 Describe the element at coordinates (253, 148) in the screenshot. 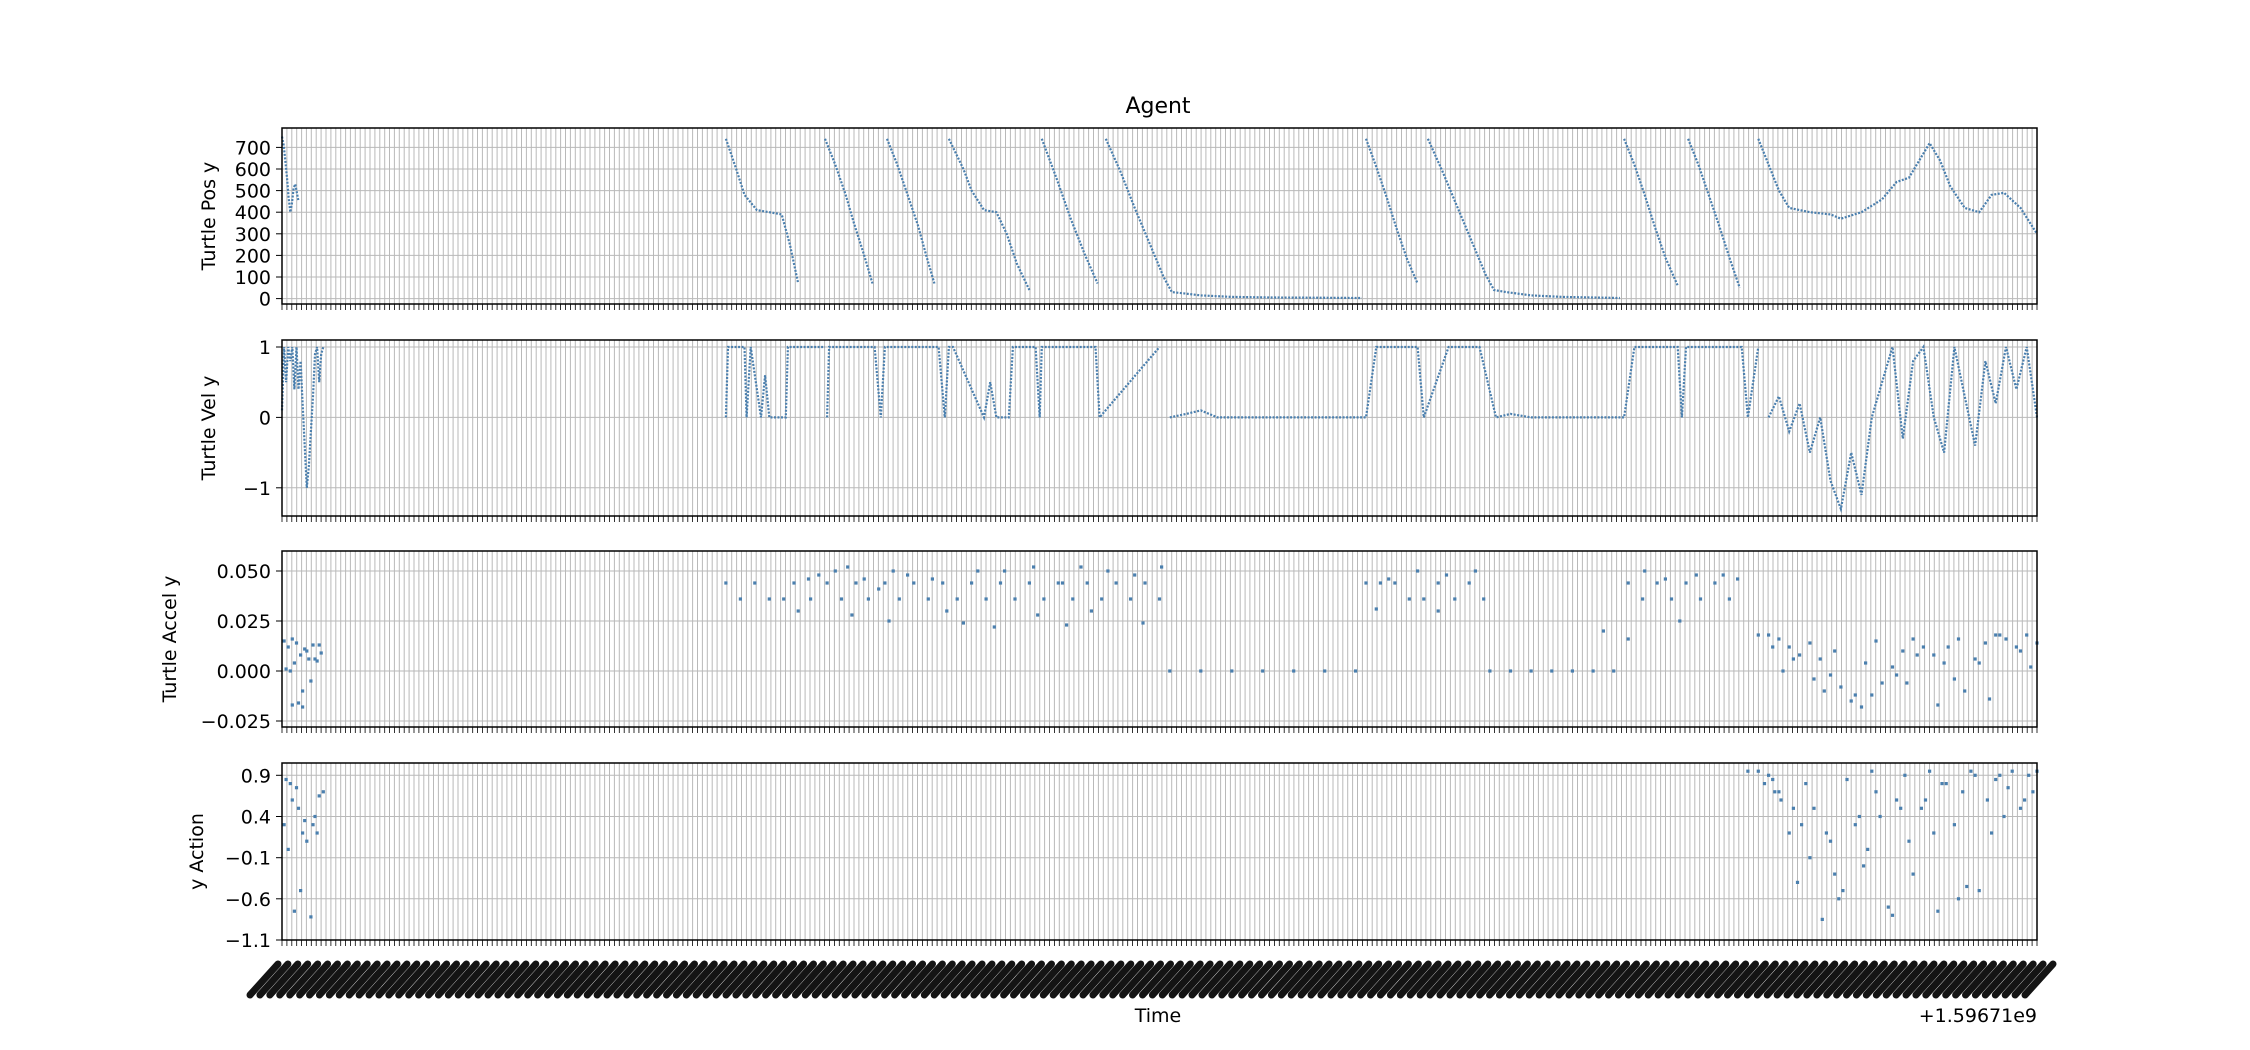

I see `y-tick-label: 700` at that location.